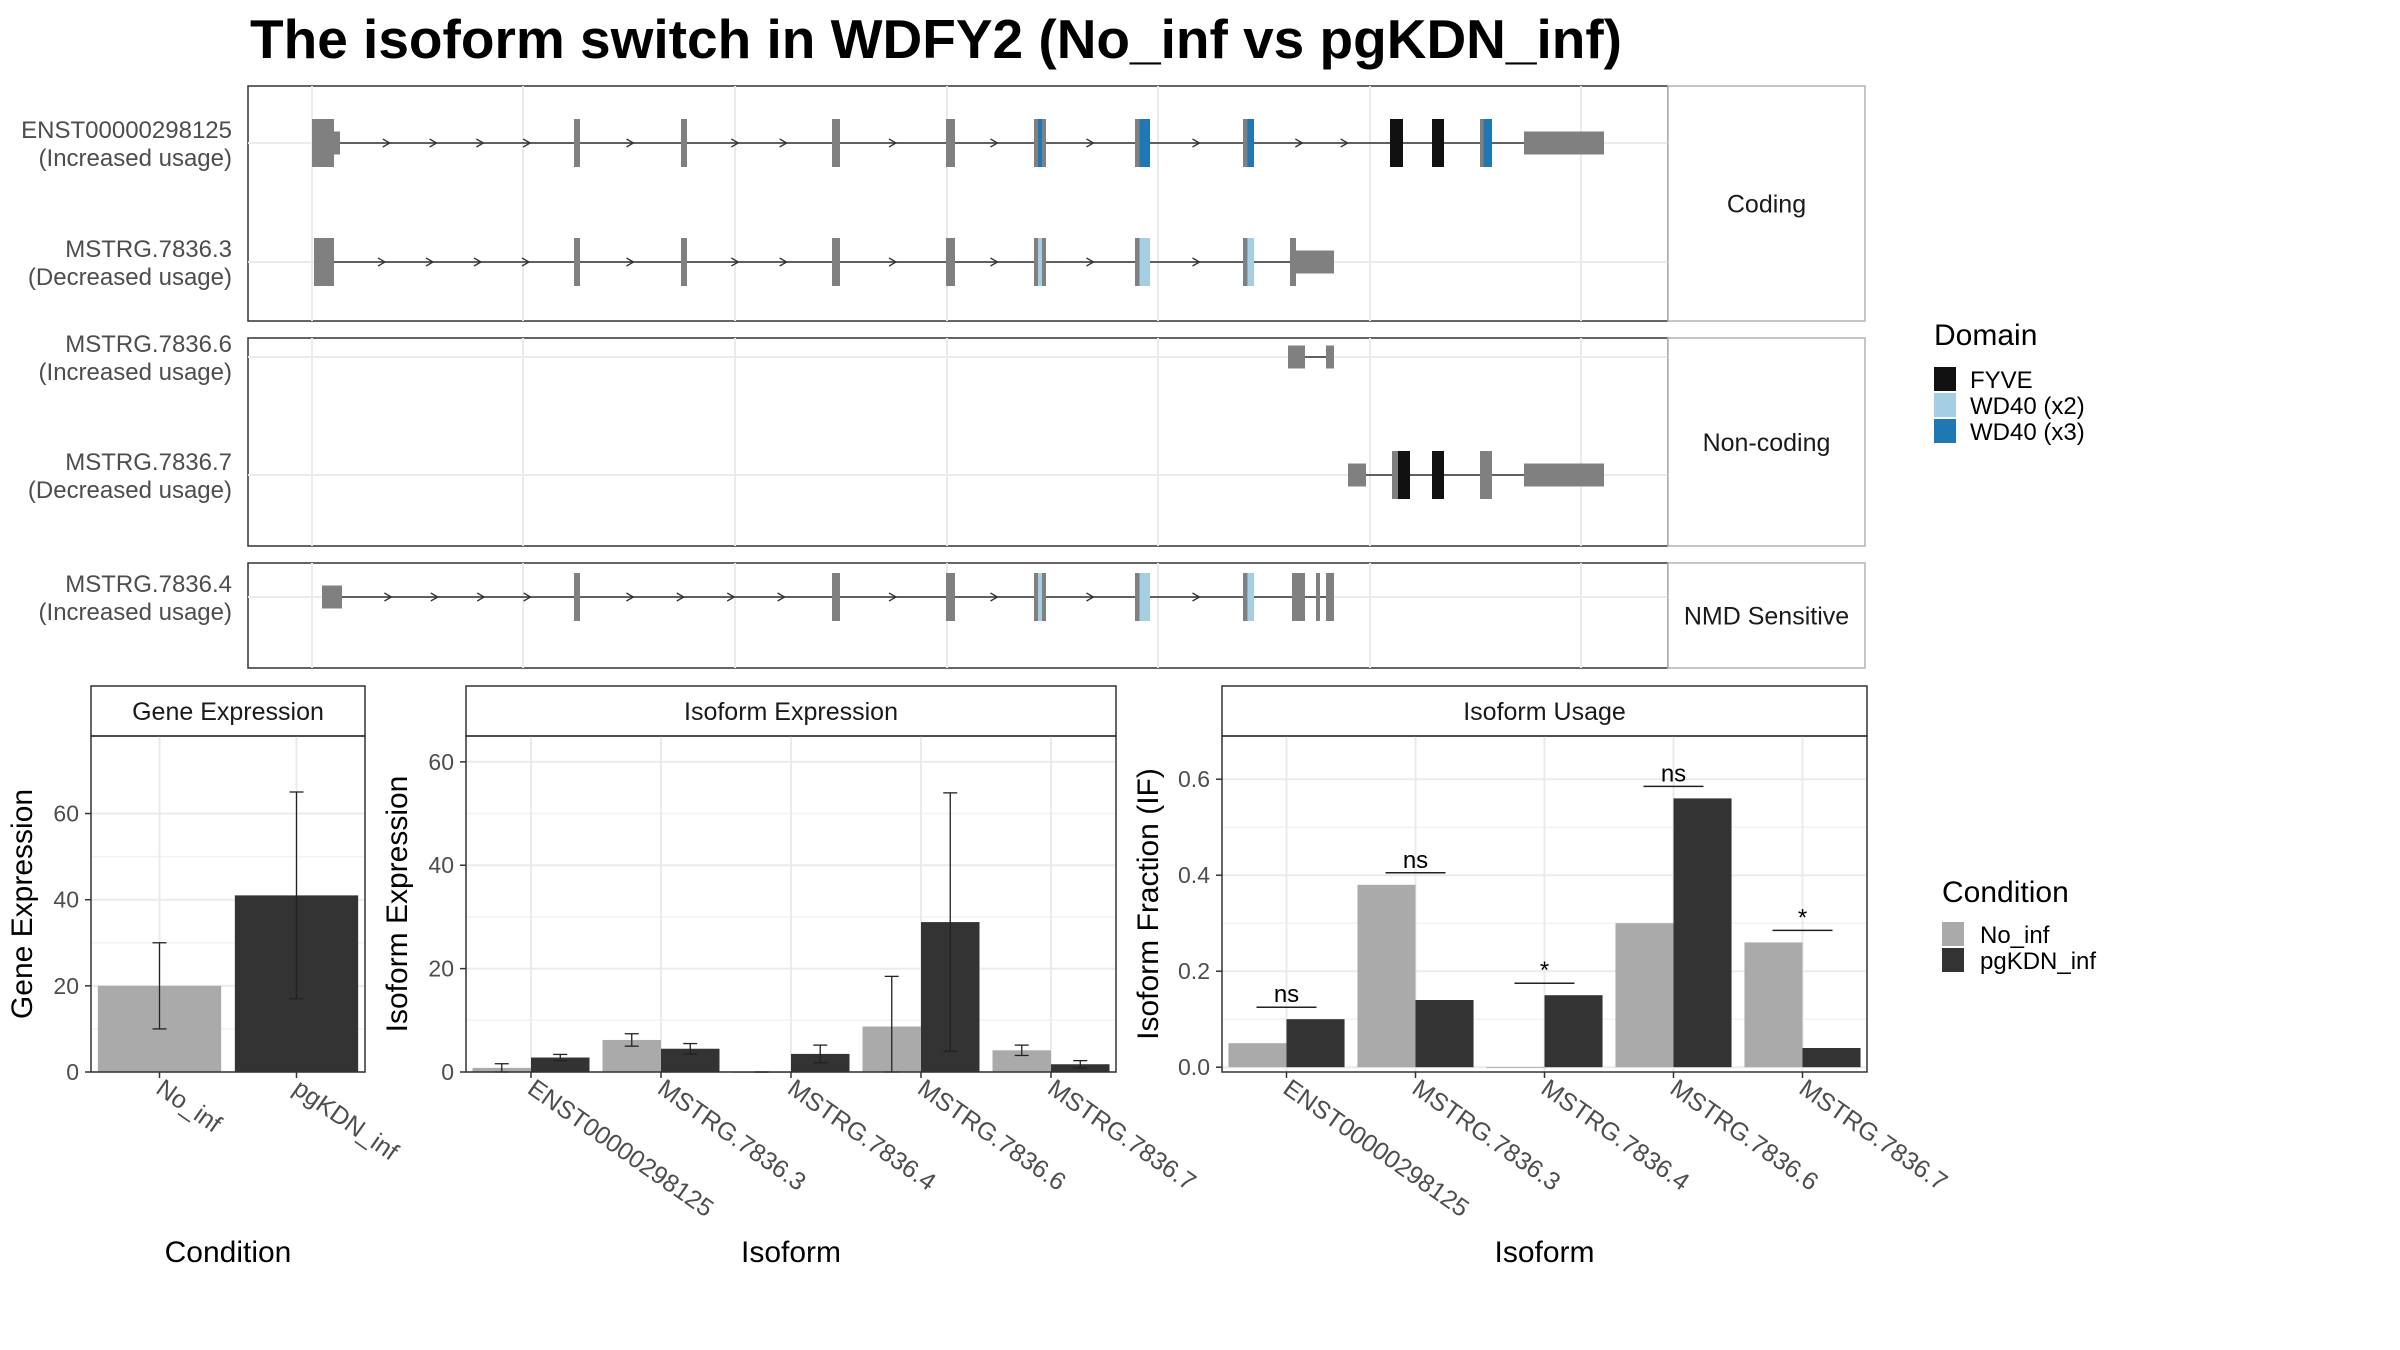  I want to click on condition-legend-label: pgKDN_inf, so click(2038, 961).